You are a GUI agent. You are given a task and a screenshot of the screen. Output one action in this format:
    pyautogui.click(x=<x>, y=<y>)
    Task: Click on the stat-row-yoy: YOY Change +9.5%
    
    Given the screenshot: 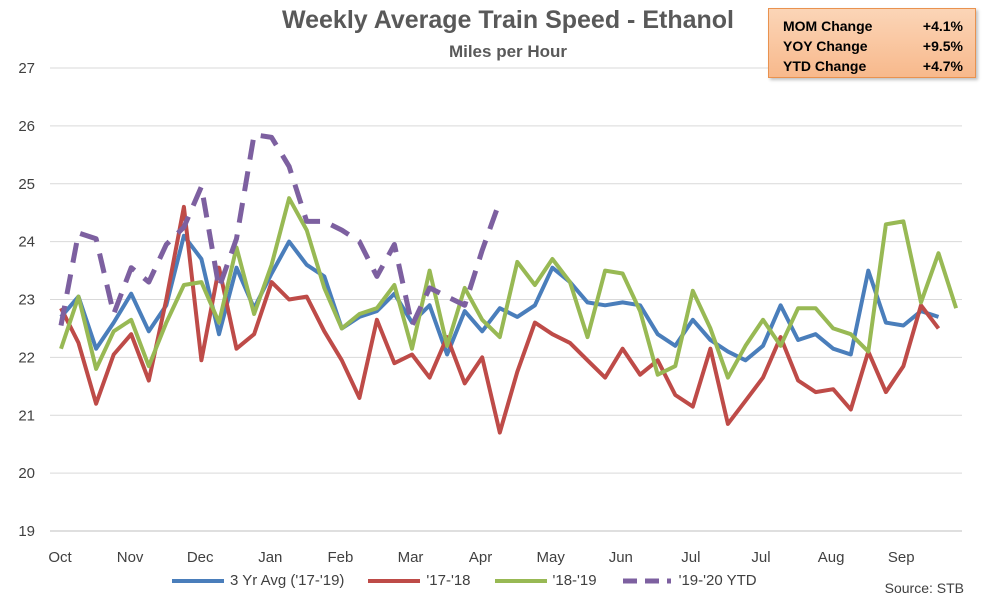 What is the action you would take?
    pyautogui.click(x=873, y=46)
    